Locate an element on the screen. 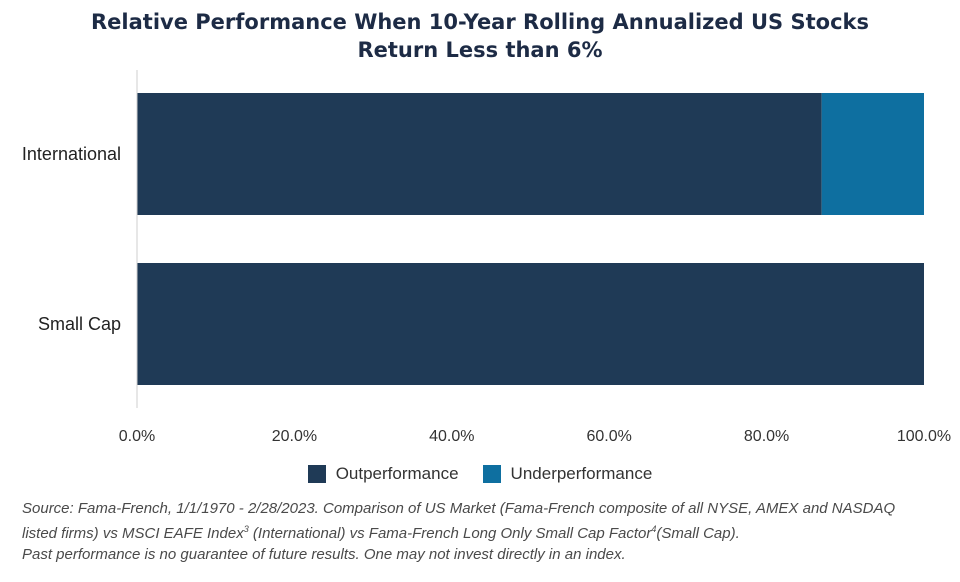 The image size is (960, 582). x-tick-label: 80.0% is located at coordinates (766, 436).